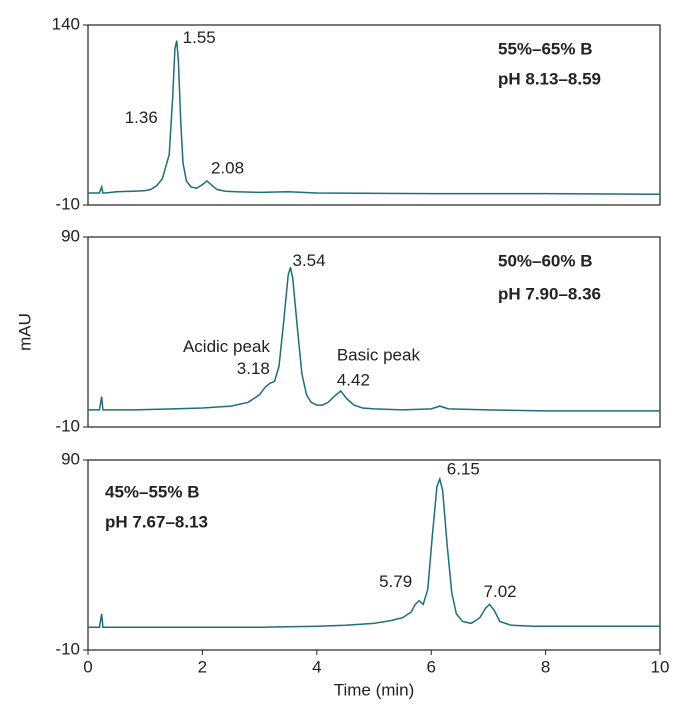 The height and width of the screenshot is (710, 676). Describe the element at coordinates (66, 23) in the screenshot. I see `y-tick-label: 140` at that location.